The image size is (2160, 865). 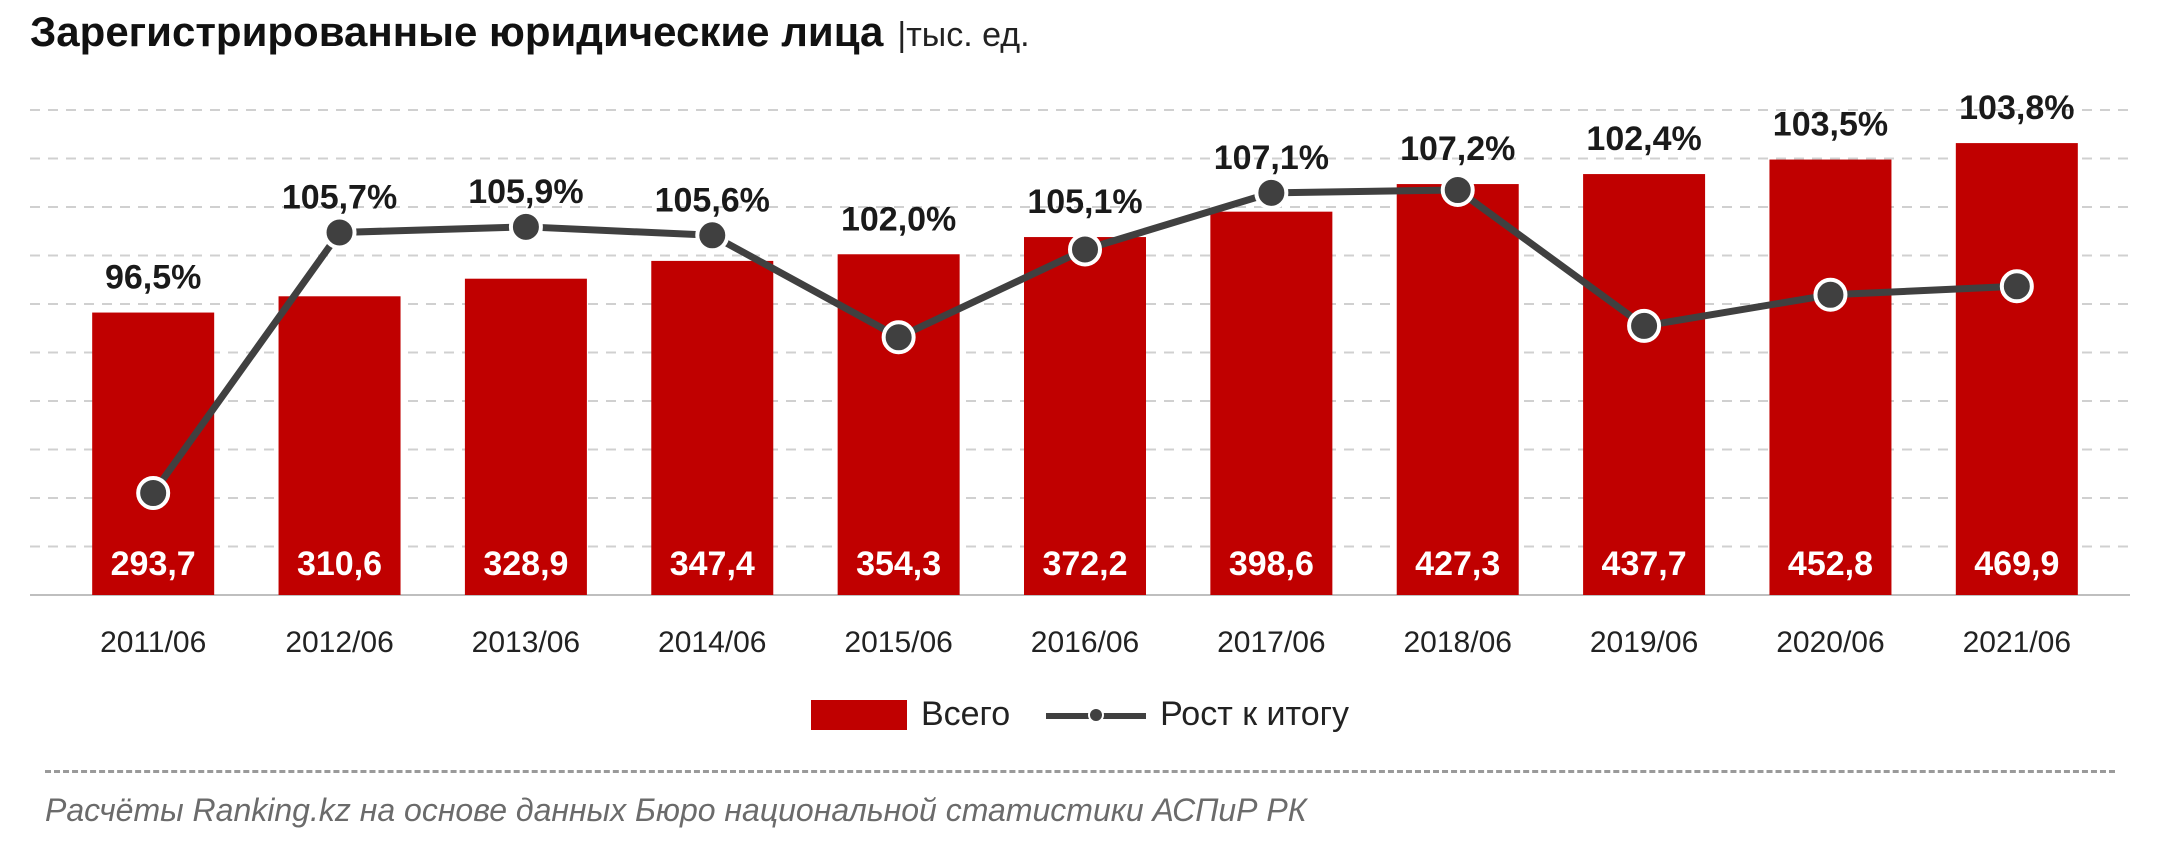 I want to click on legend-item-growth: Рост к итогу, so click(x=1197, y=714).